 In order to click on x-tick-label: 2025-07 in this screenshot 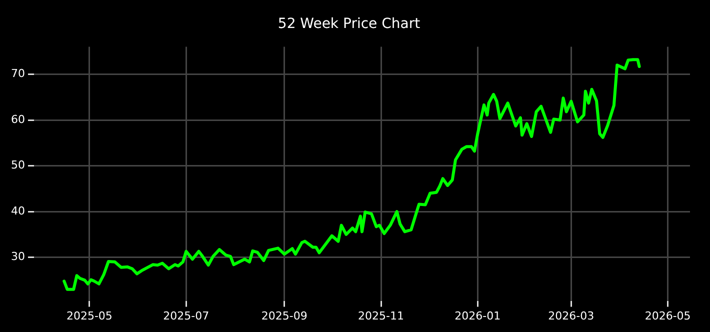, I will do `click(186, 315)`.